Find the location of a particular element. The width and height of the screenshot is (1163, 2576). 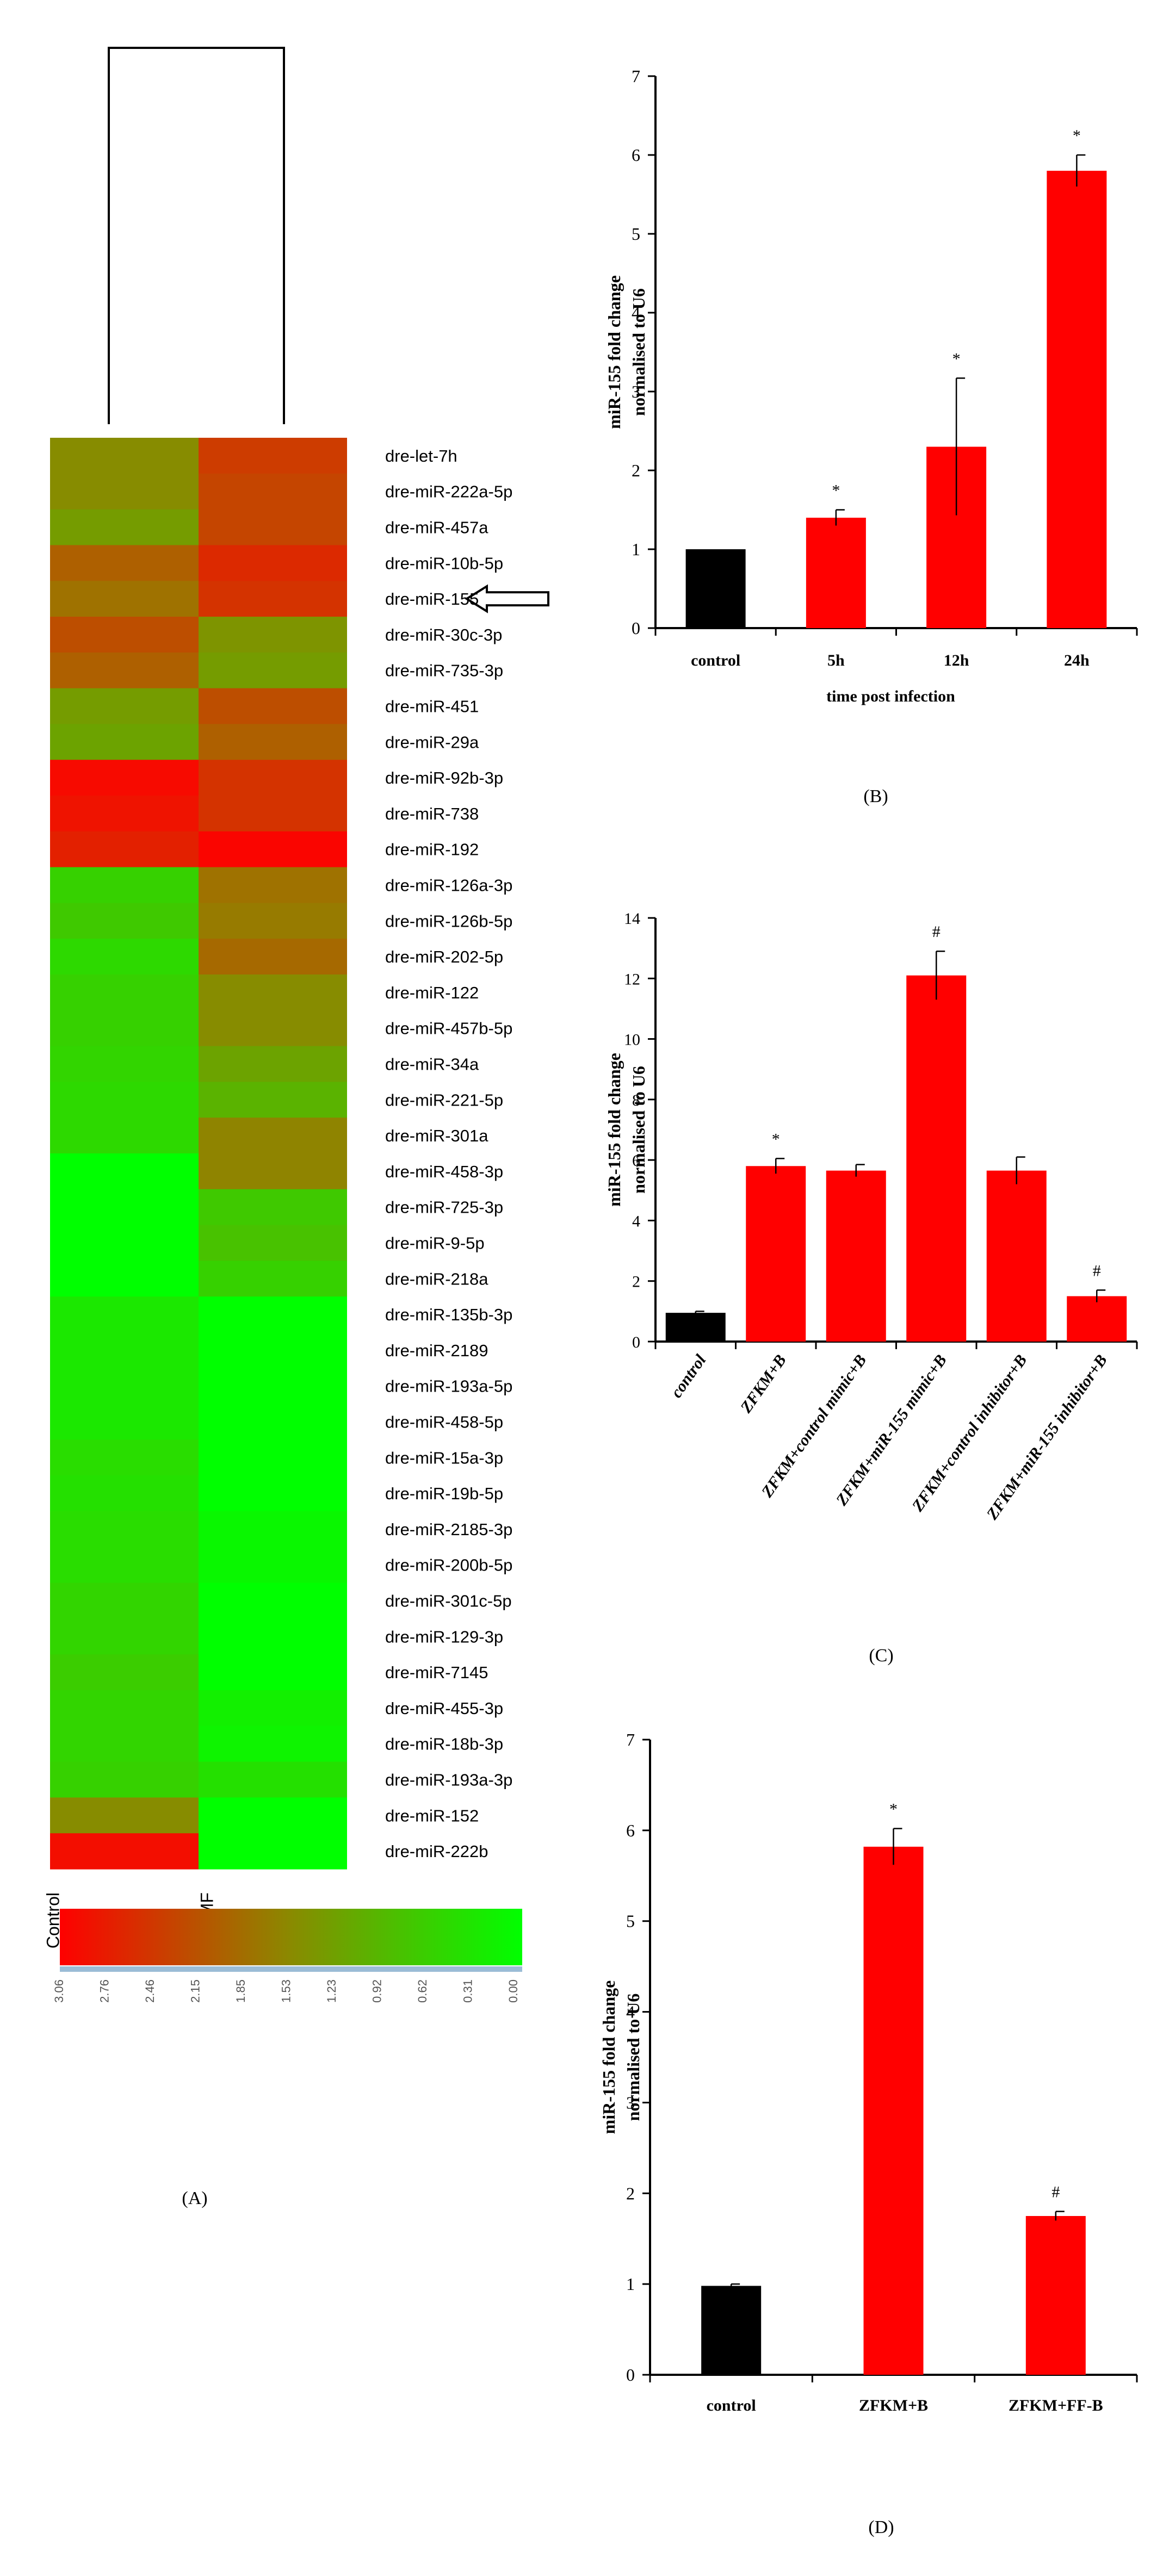

color-scale-tick-label: 2.46 is located at coordinates (150, 1991).